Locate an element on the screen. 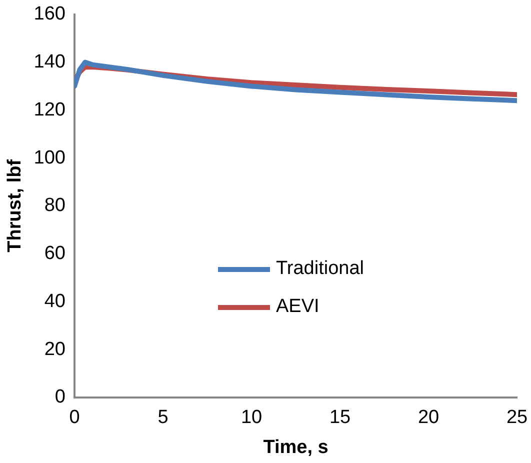 This screenshot has width=531, height=463. y-tick-label: 60 is located at coordinates (55, 253).